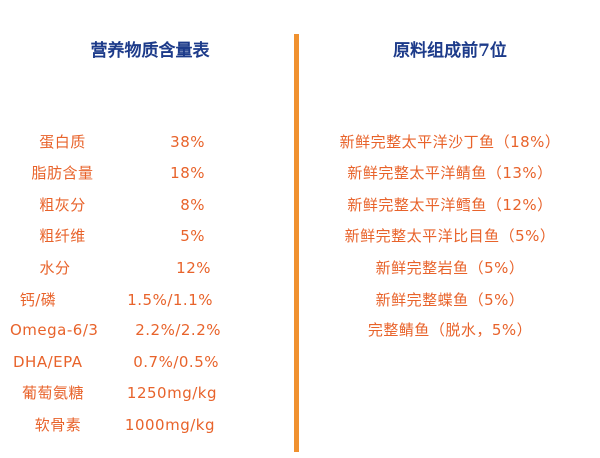 The width and height of the screenshot is (600, 458). Describe the element at coordinates (169, 425) in the screenshot. I see `nutrient-value: 1000mg/kg` at that location.